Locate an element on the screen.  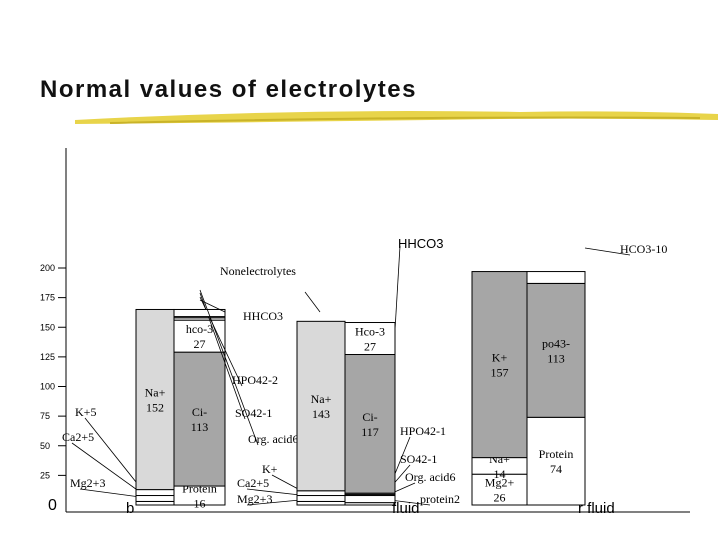
segment-name: Org. acid is located at coordinates (427, 477).